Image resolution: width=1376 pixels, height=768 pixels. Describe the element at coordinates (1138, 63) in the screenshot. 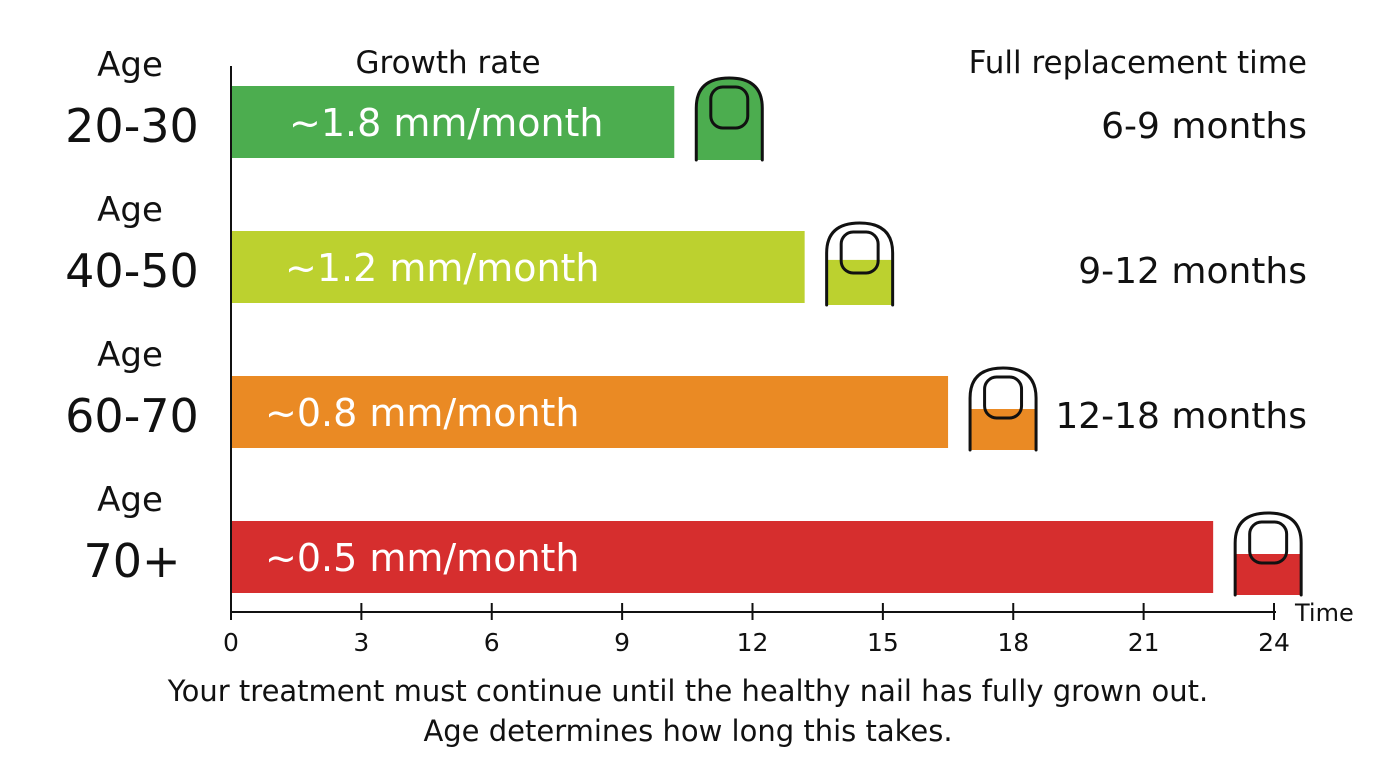

I see `replacement-time-header: Full replacement time` at that location.